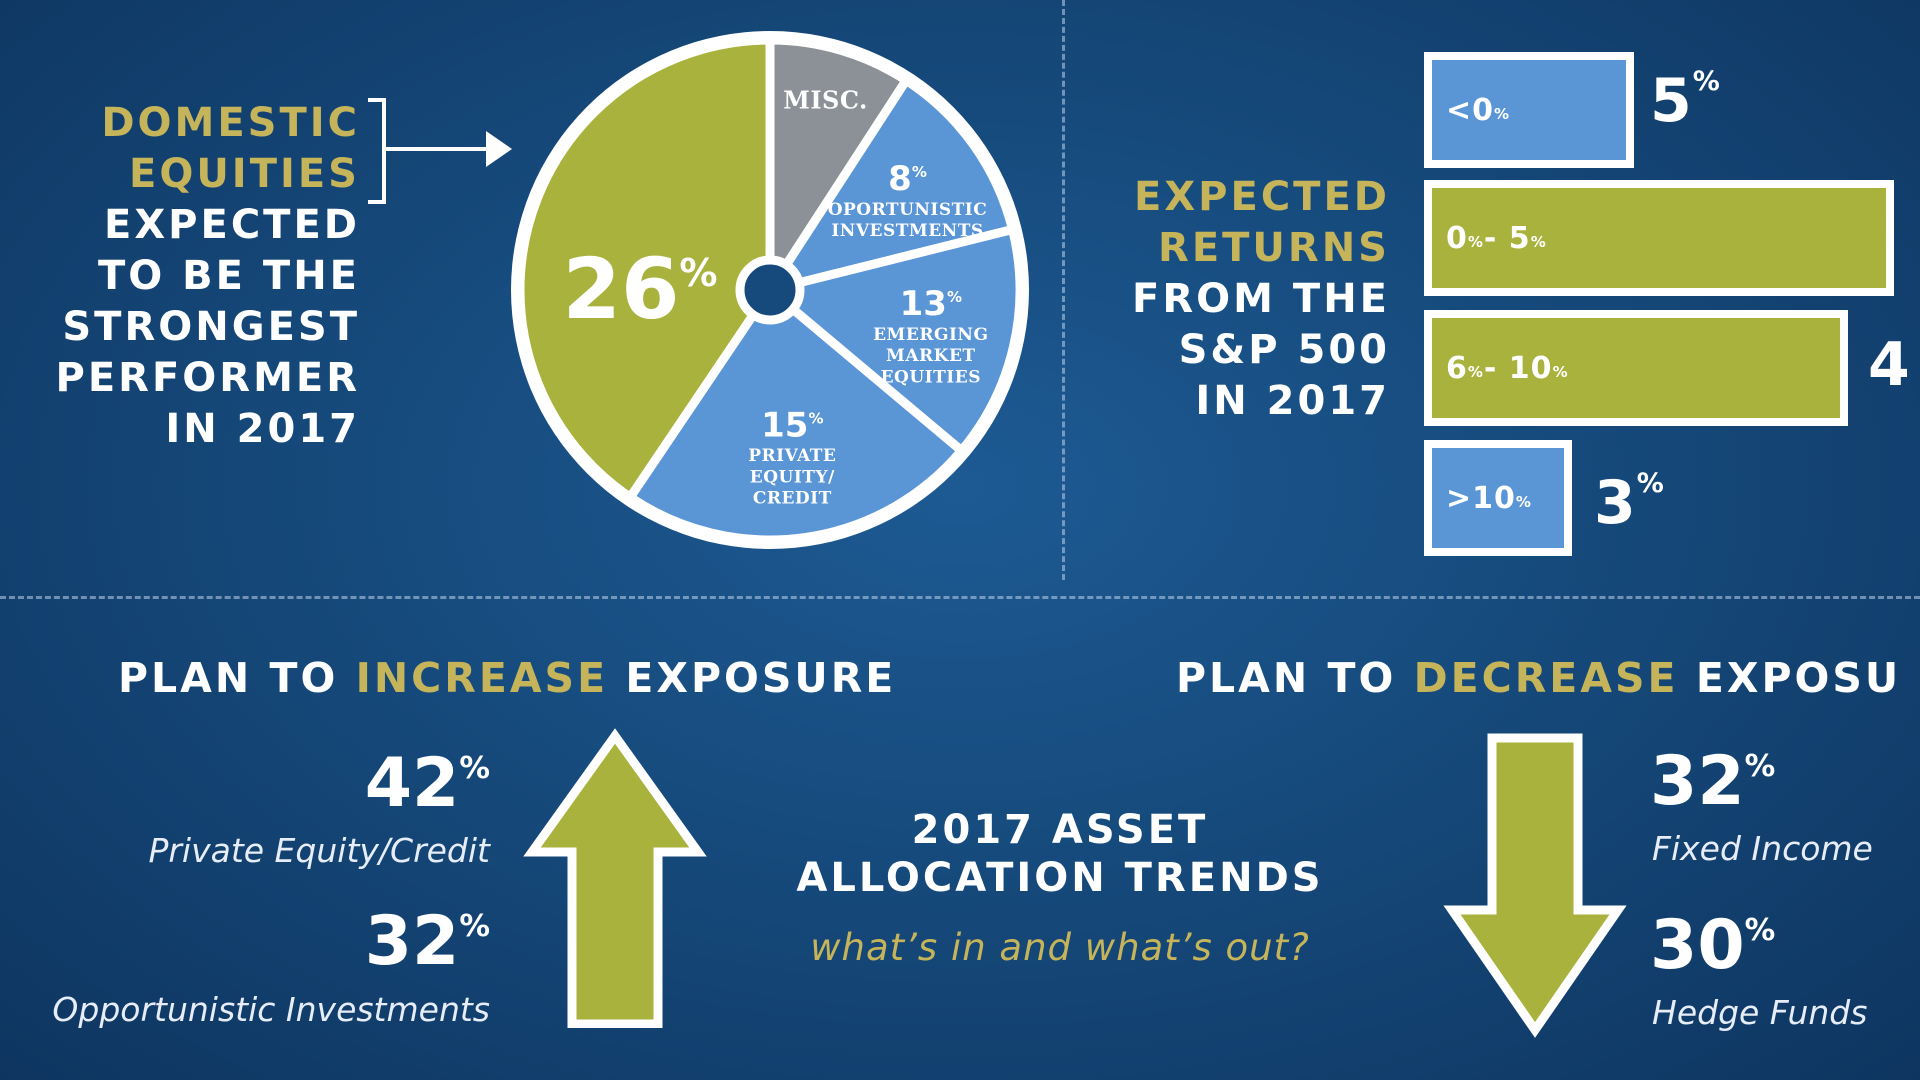 This screenshot has width=1920, height=1080. Describe the element at coordinates (1629, 503) in the screenshot. I see `return-share-value: 3%` at that location.